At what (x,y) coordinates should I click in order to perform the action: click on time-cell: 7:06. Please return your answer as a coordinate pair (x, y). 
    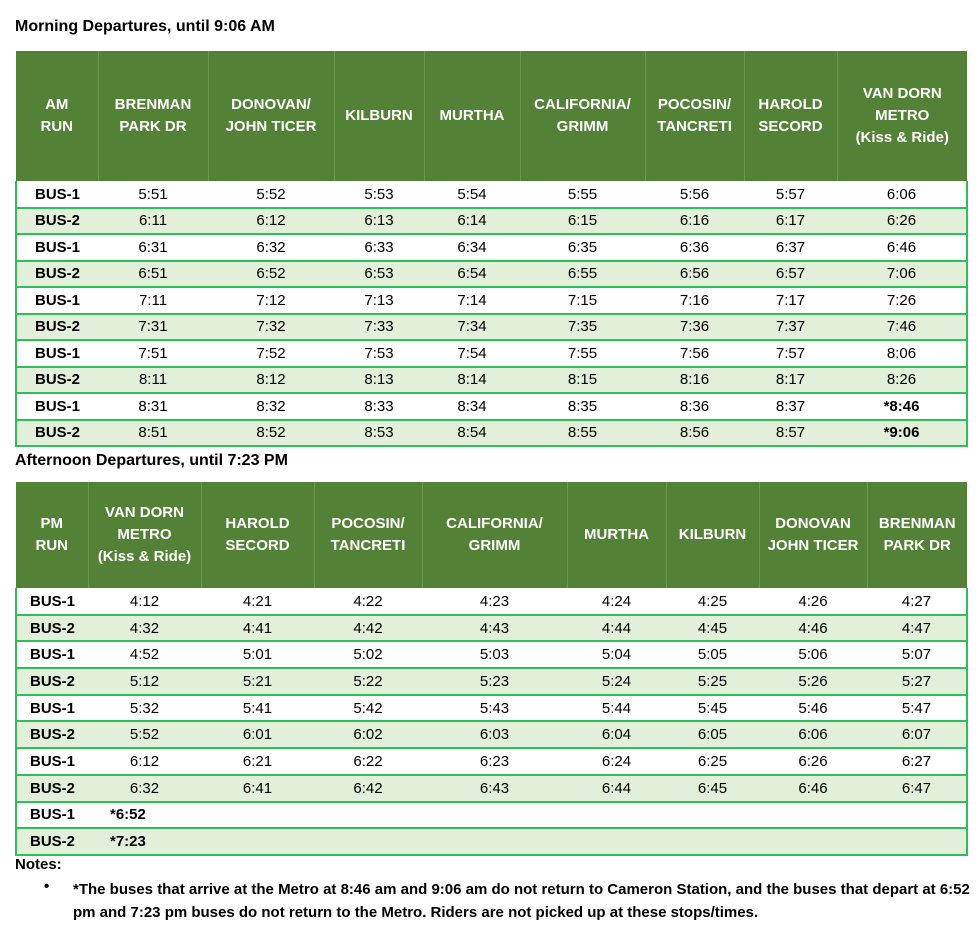
    Looking at the image, I should click on (902, 273).